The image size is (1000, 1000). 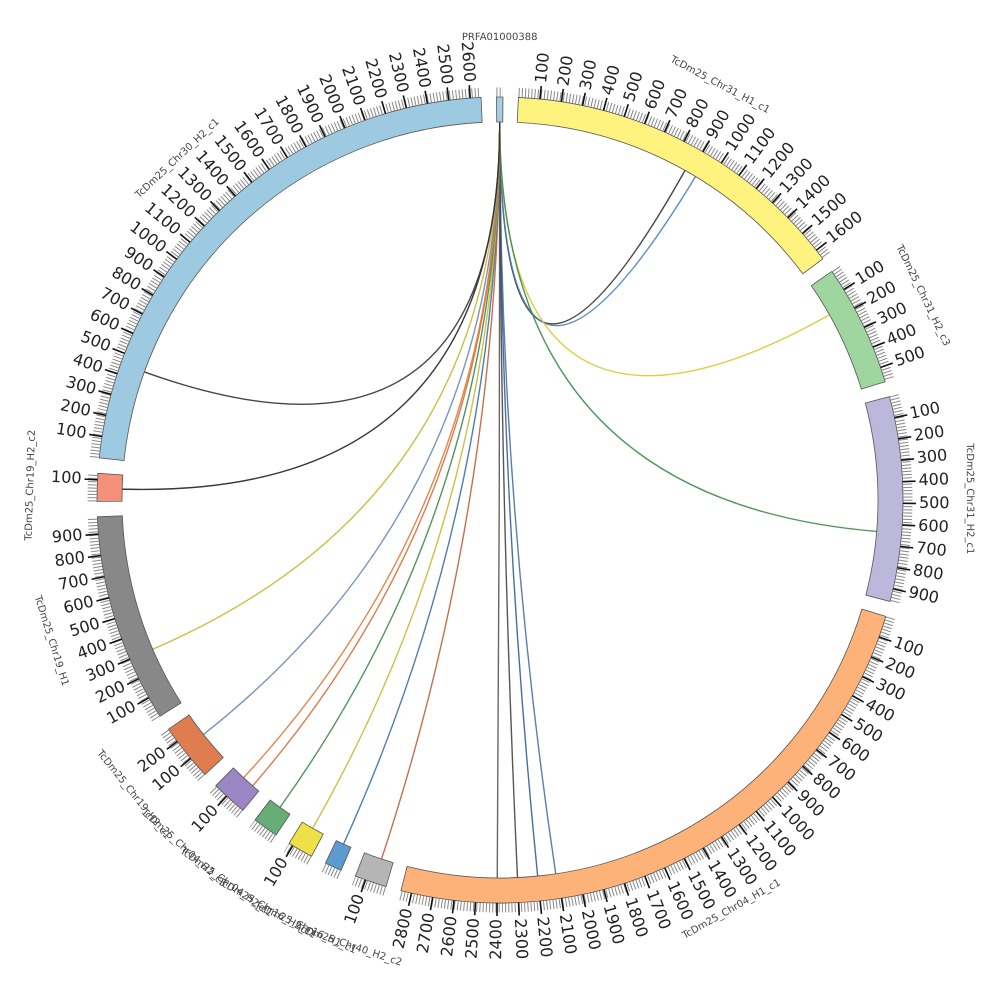 I want to click on segment-label: PRFA01000388, so click(x=500, y=37).